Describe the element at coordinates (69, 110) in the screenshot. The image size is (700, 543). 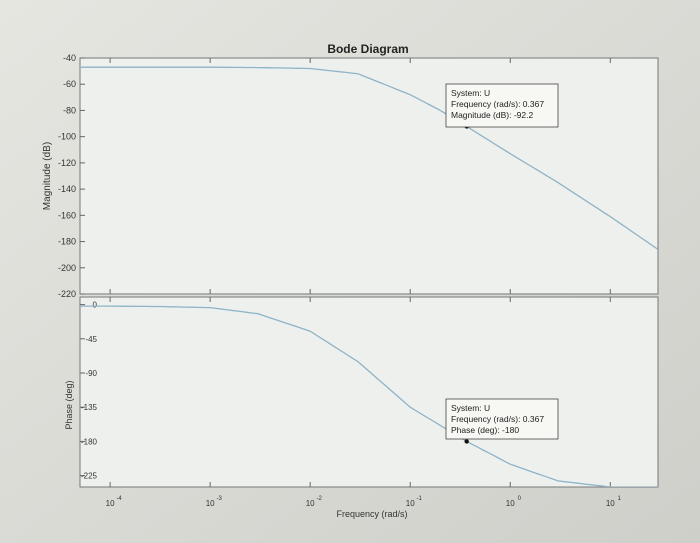
I see `magnitude-y-tick-label: -80` at that location.